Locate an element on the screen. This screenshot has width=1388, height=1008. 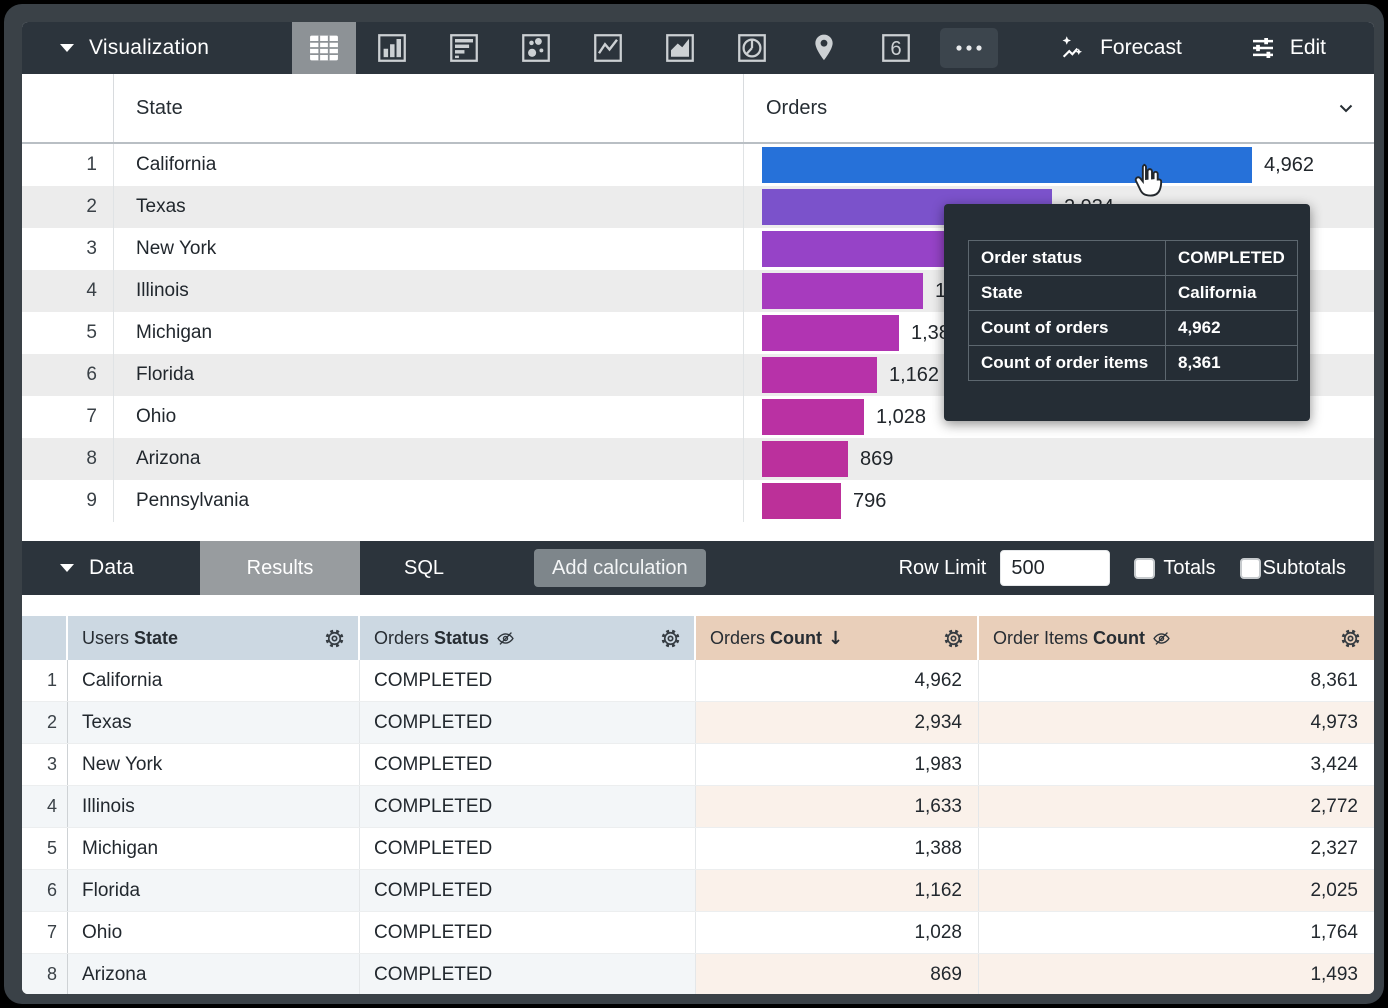
table-icon is located at coordinates (324, 48).